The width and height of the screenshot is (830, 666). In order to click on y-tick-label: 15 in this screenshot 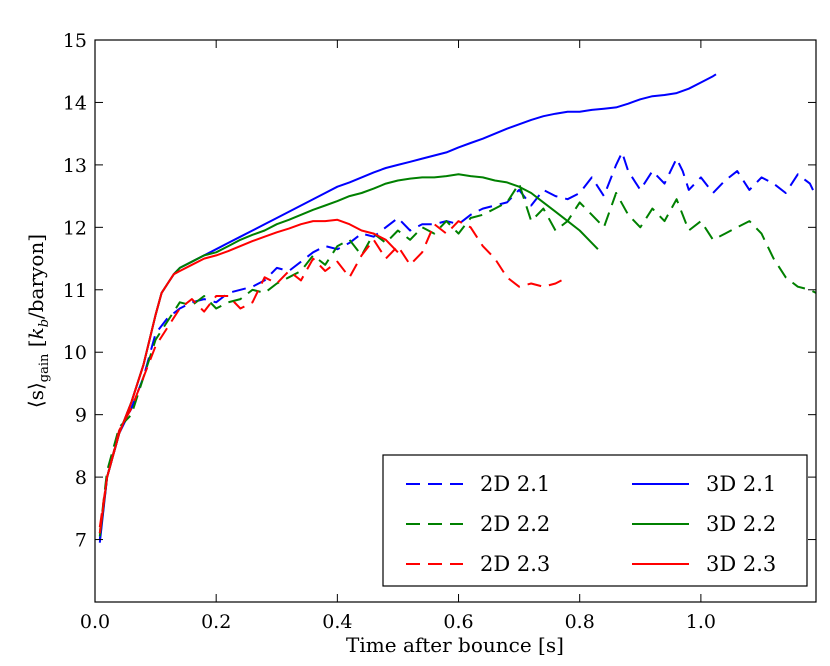, I will do `click(75, 41)`.